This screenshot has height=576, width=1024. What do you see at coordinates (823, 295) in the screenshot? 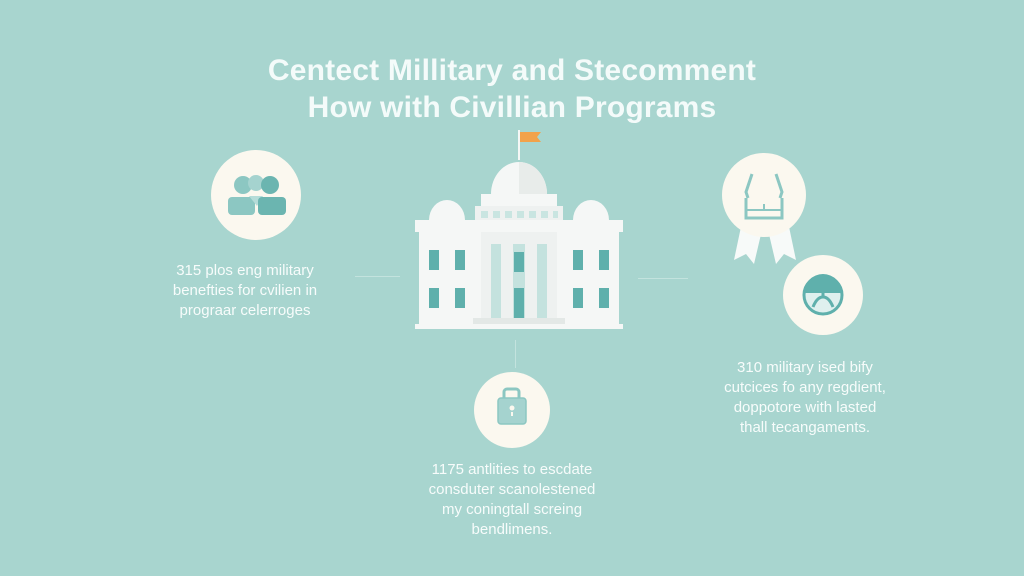
I see `face-icon` at bounding box center [823, 295].